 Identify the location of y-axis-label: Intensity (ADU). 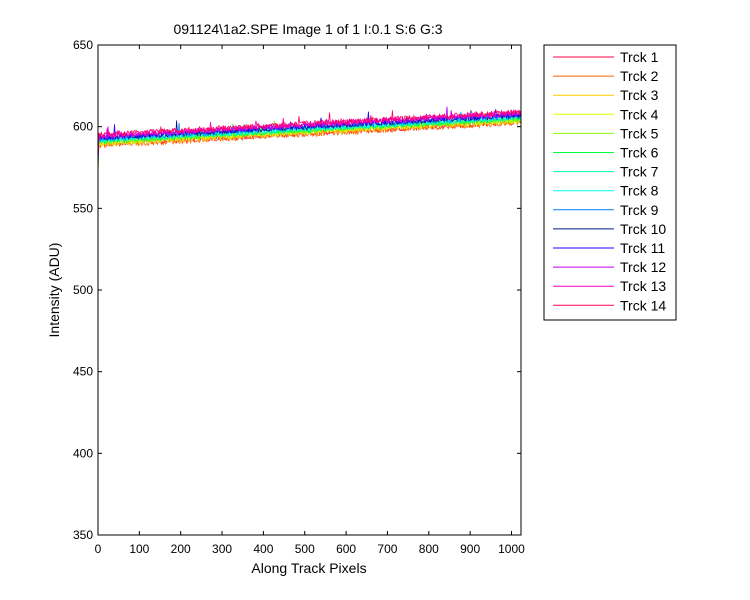
(54, 290).